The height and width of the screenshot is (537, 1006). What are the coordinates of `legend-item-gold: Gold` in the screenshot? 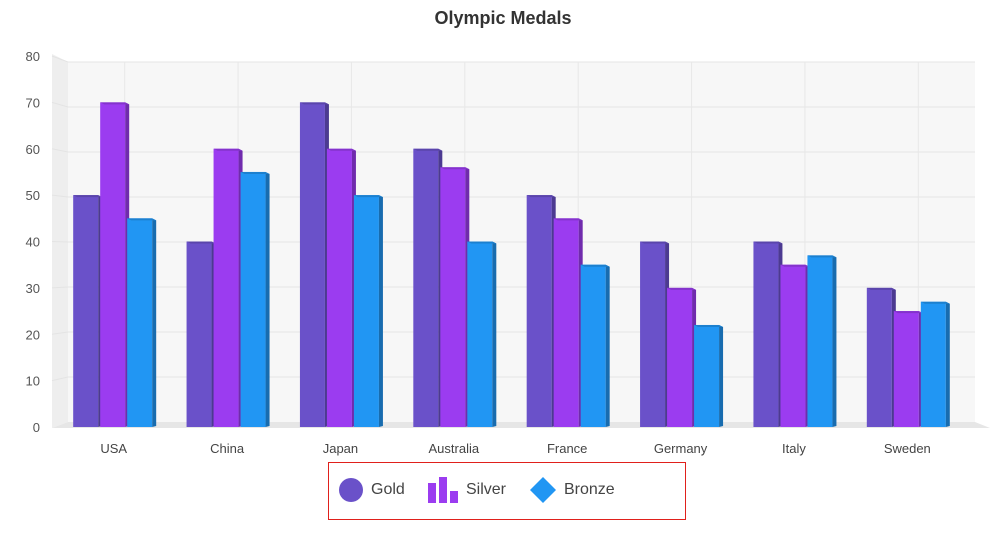 It's located at (372, 490).